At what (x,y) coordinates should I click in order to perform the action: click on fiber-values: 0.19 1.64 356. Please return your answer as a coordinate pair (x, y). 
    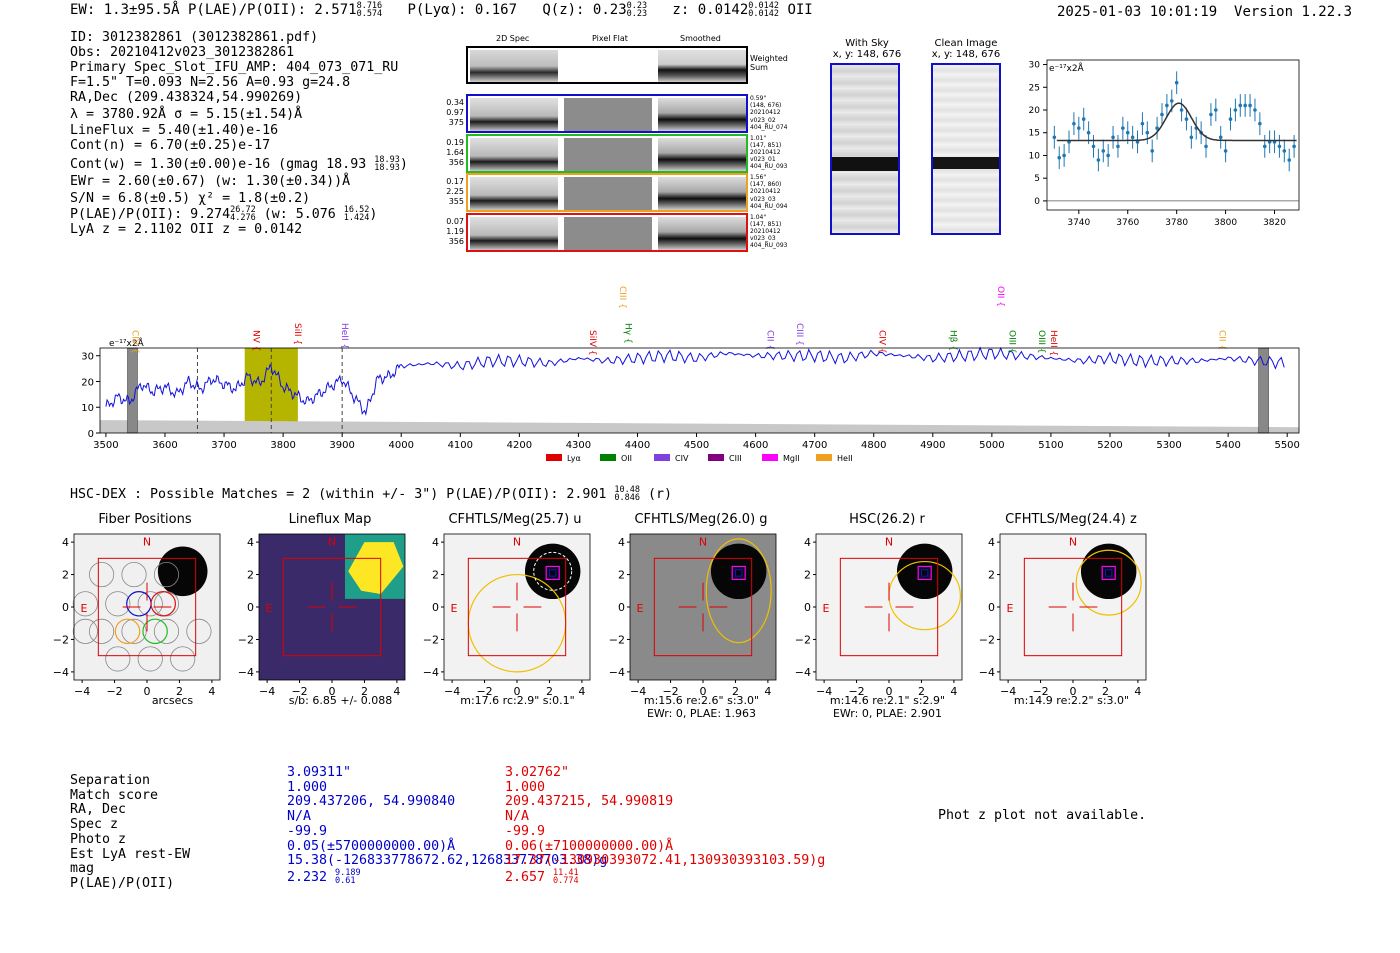
    Looking at the image, I should click on (454, 153).